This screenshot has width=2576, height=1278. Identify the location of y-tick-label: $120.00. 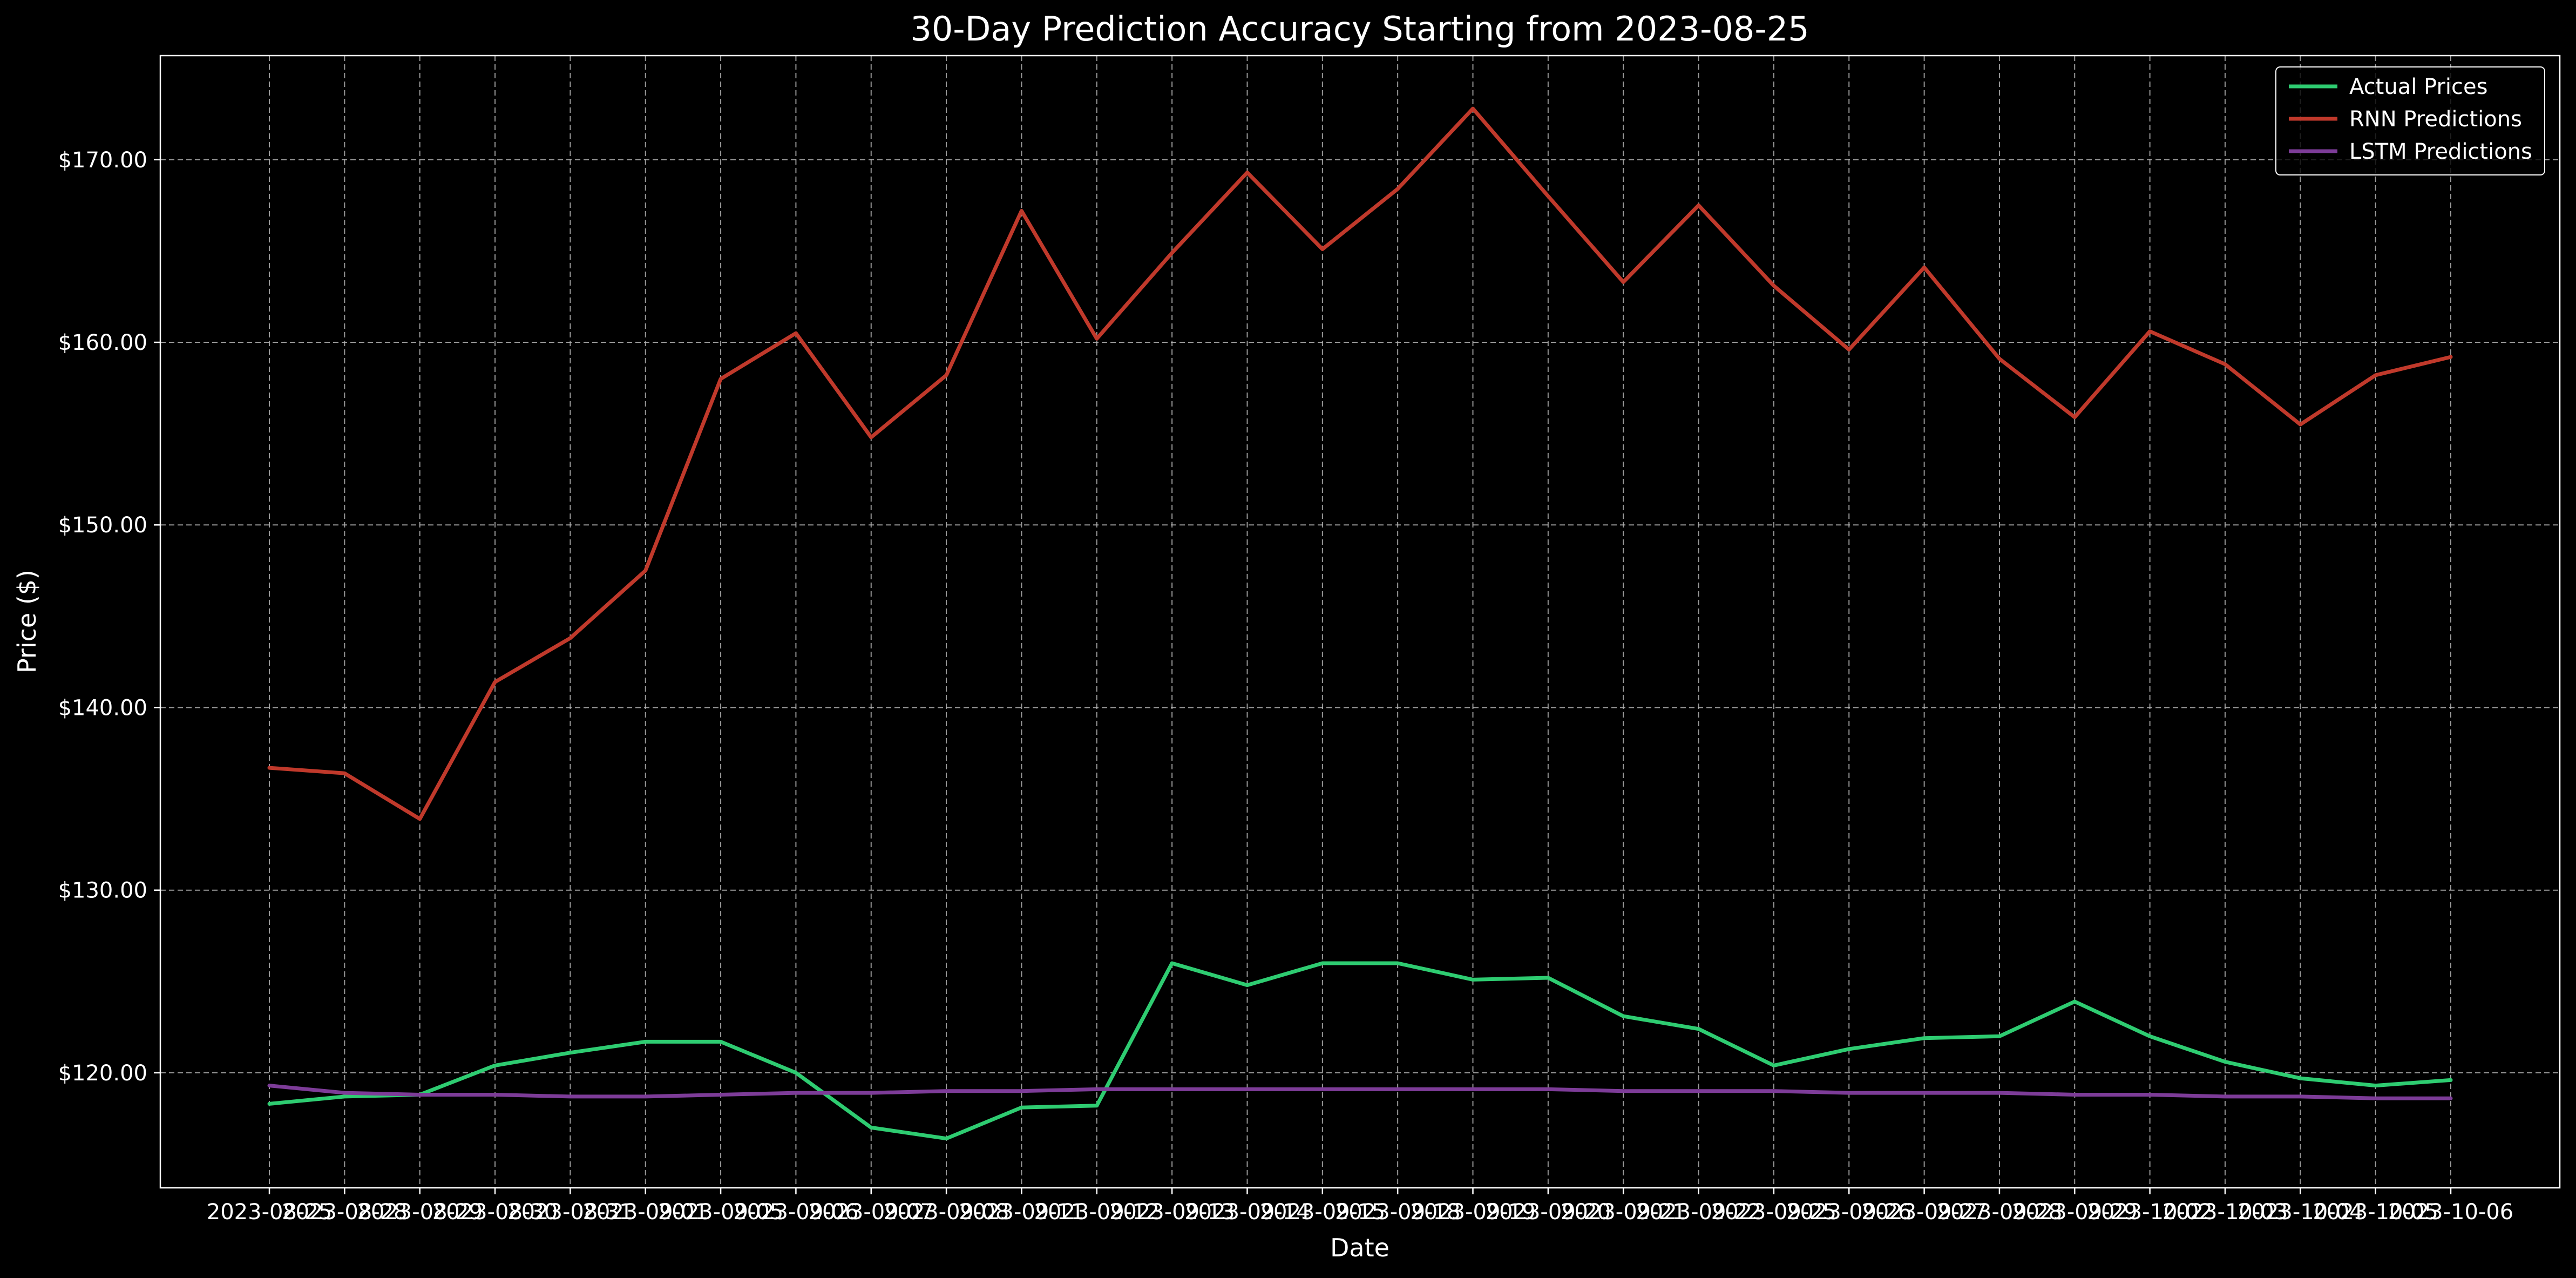
(103, 1073).